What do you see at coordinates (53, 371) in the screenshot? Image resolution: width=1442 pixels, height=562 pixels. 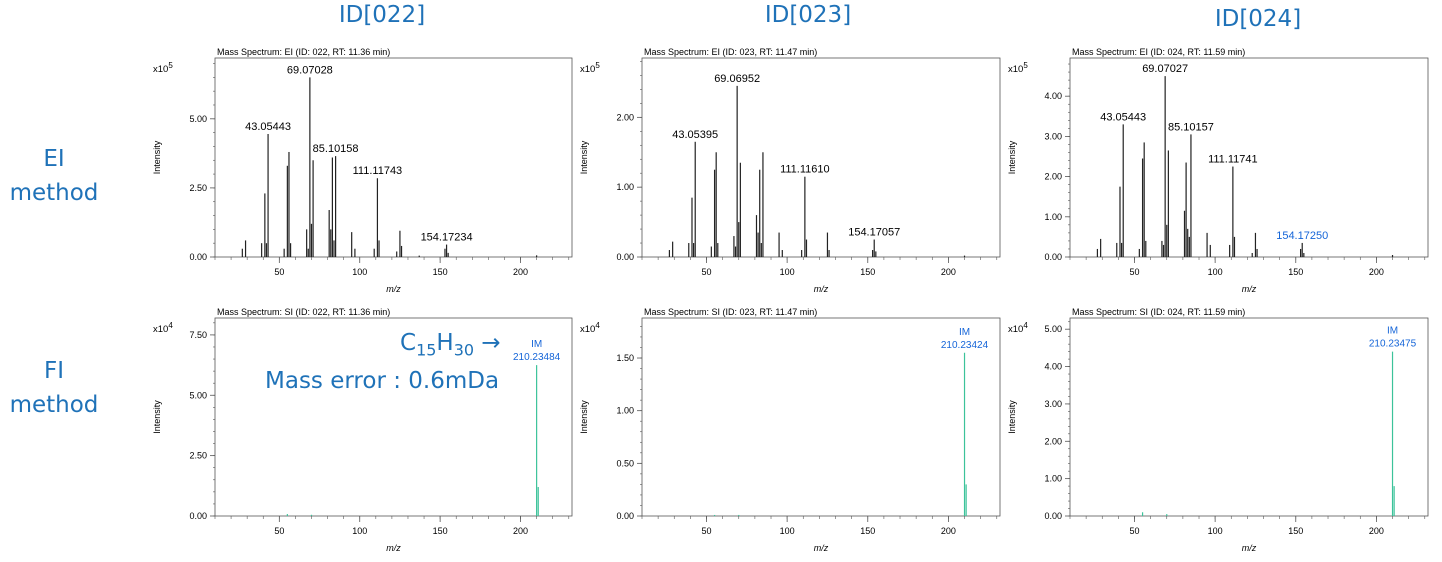 I see `row-label-fi-line1: FI` at bounding box center [53, 371].